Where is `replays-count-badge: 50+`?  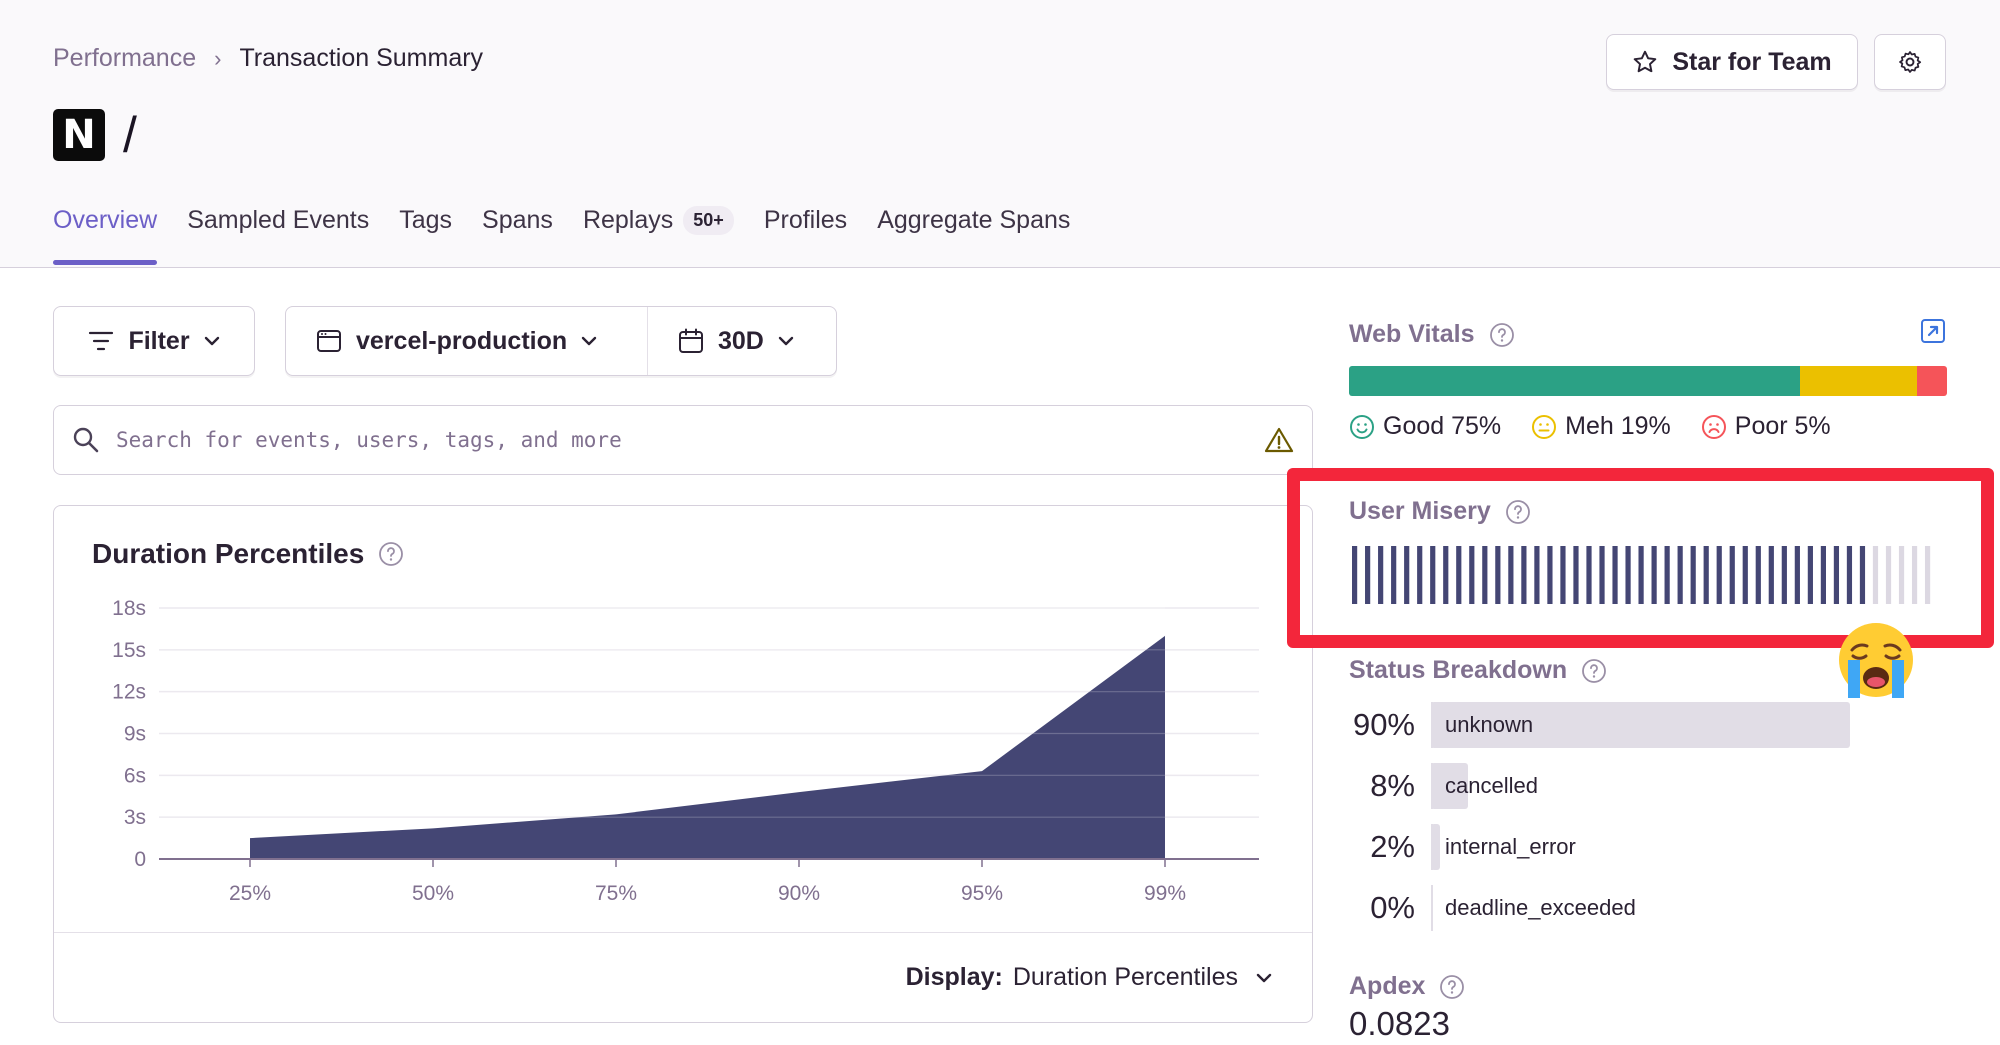 replays-count-badge: 50+ is located at coordinates (708, 220).